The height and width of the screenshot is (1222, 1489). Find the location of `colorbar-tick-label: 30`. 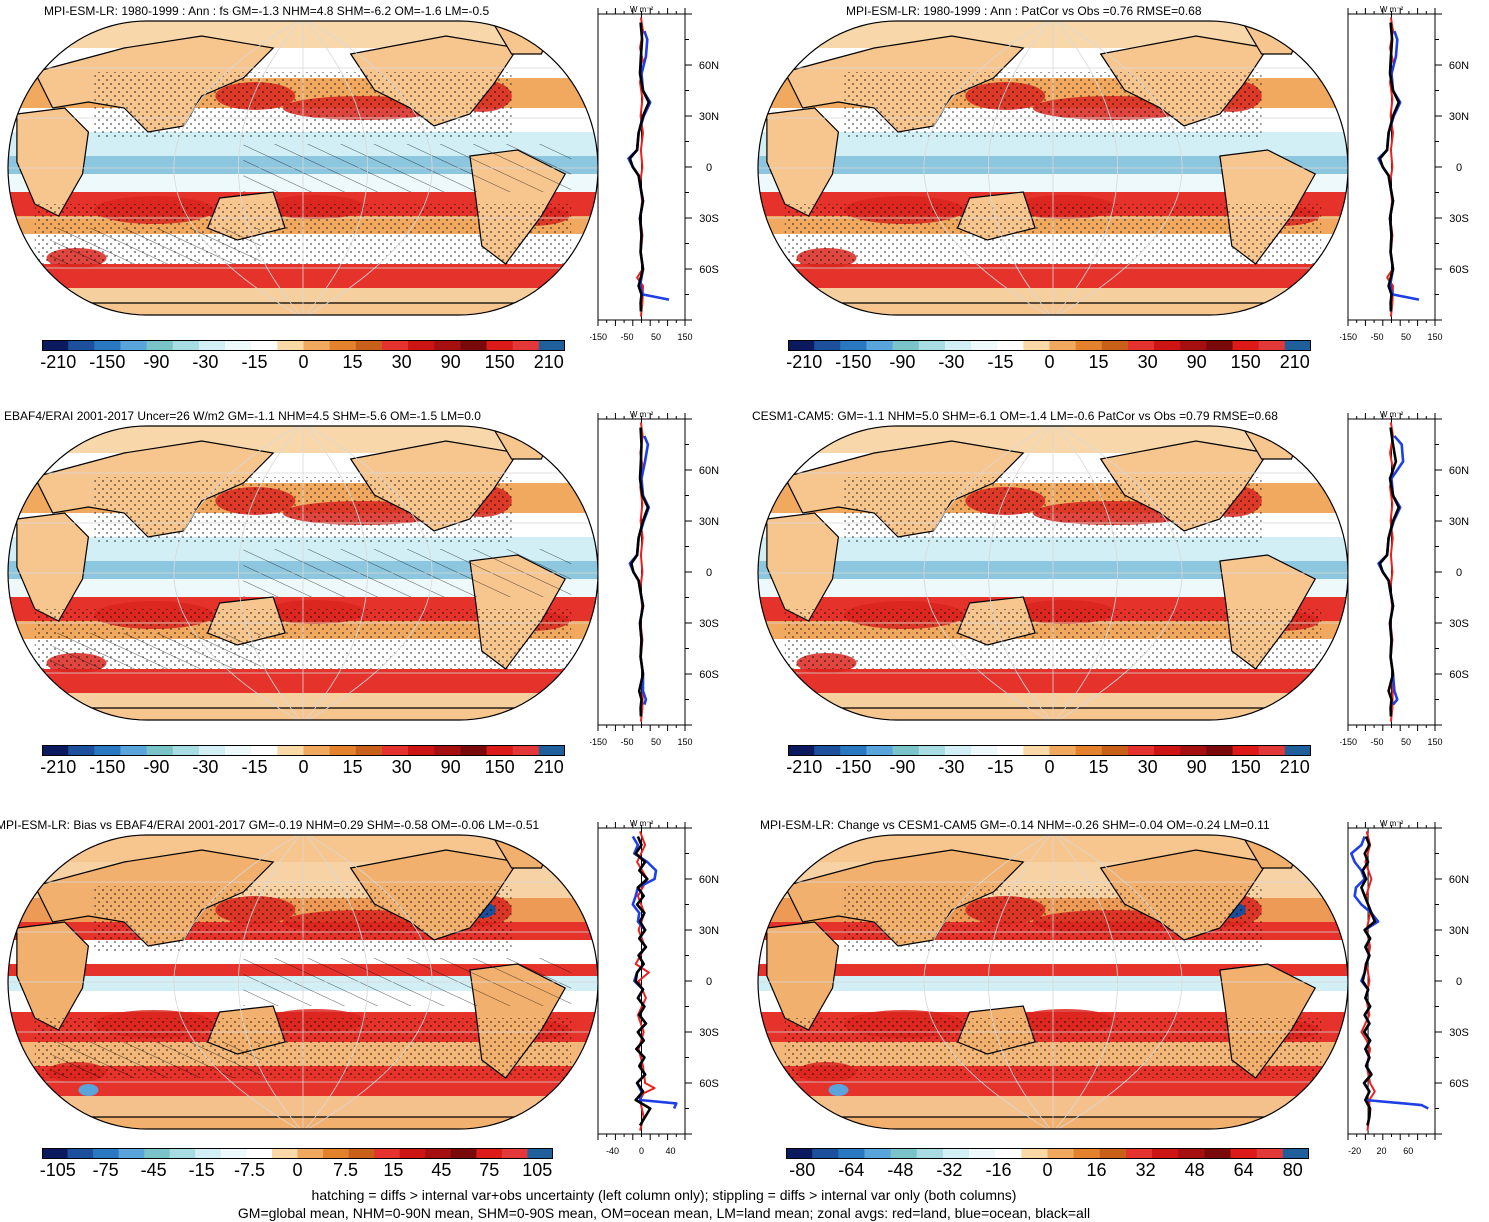

colorbar-tick-label: 30 is located at coordinates (1147, 362).